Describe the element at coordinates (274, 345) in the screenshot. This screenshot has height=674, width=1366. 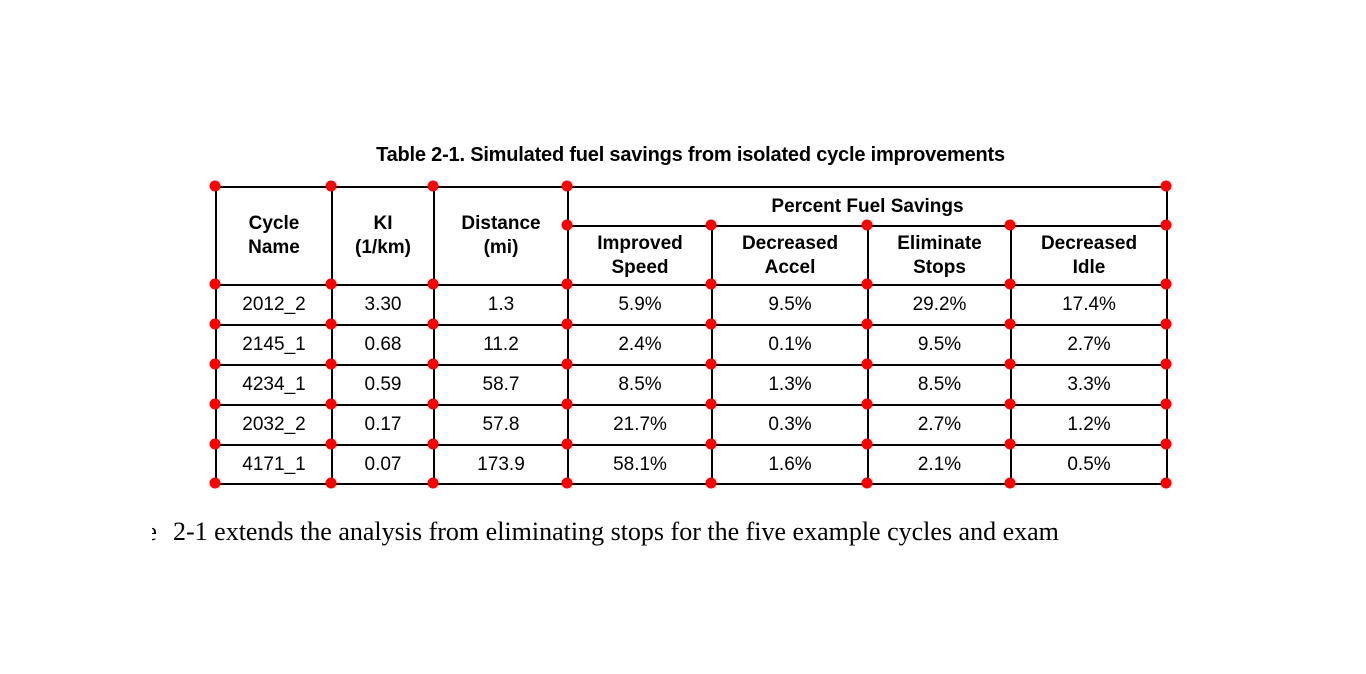
I see `cell-cycle-name: 2145_1` at that location.